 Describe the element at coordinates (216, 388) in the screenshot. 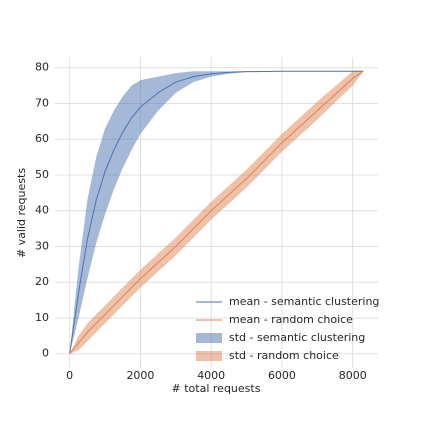

I see `x-axis-label: # total requests` at that location.